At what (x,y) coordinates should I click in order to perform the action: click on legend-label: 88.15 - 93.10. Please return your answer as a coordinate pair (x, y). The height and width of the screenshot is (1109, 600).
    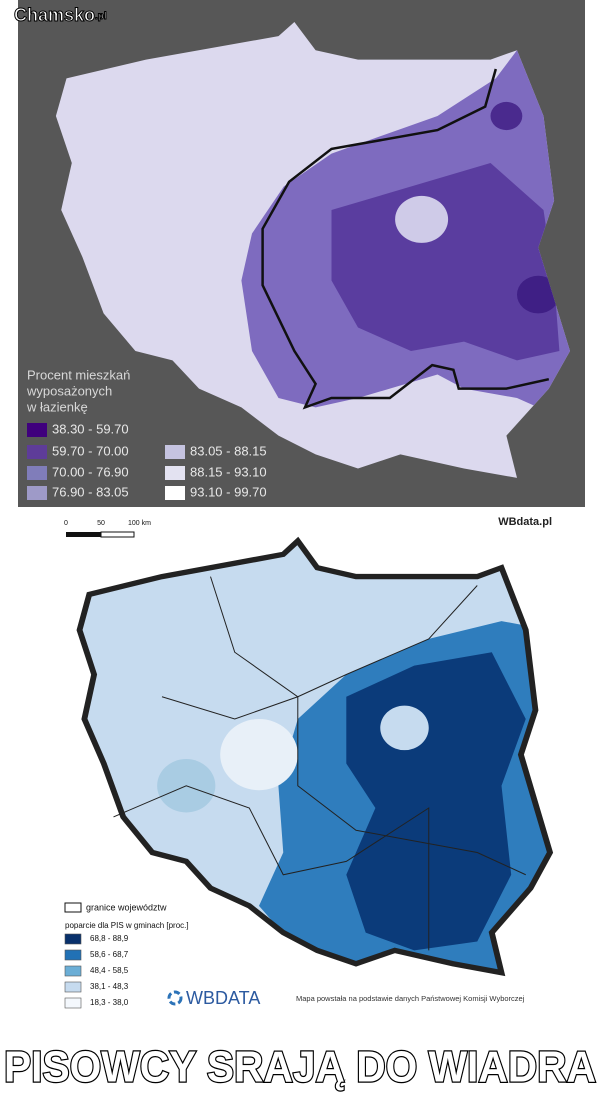
    Looking at the image, I should click on (228, 471).